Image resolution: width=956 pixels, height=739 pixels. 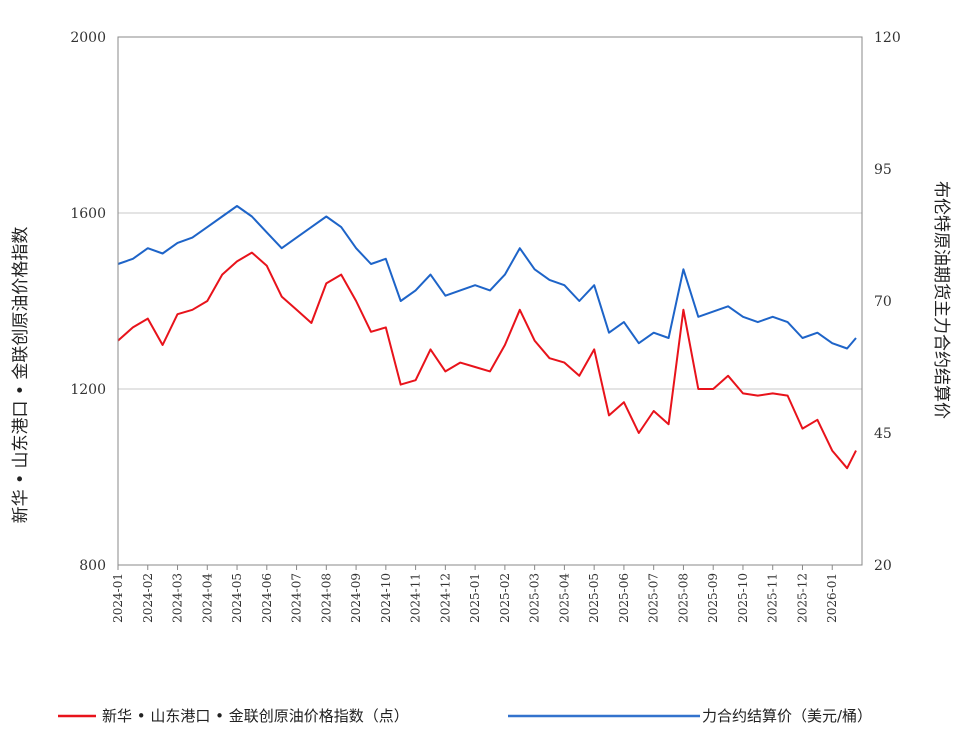 I want to click on x-tick-label: 2024-10, so click(x=386, y=598).